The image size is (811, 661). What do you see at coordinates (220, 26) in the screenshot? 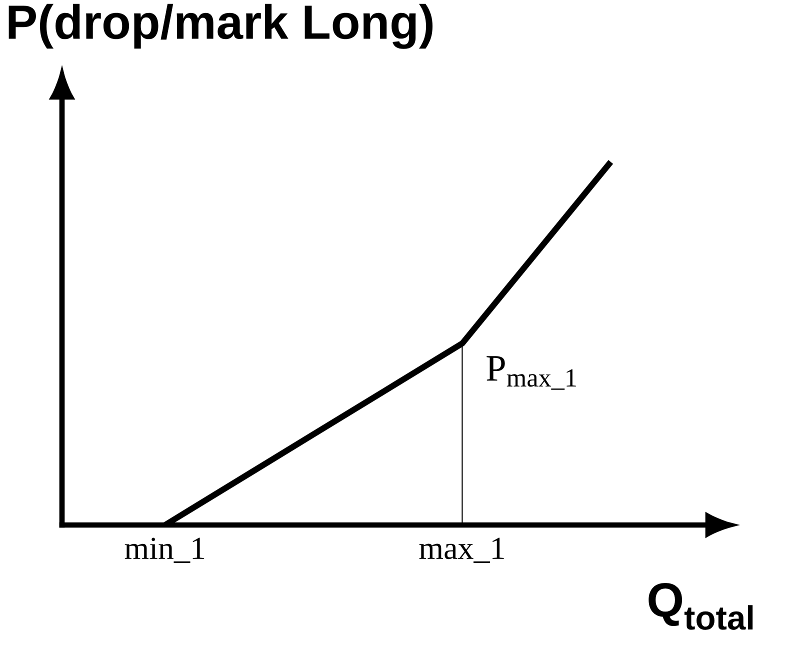
I see `y-axis-title: P(drop/mark Long)` at bounding box center [220, 26].